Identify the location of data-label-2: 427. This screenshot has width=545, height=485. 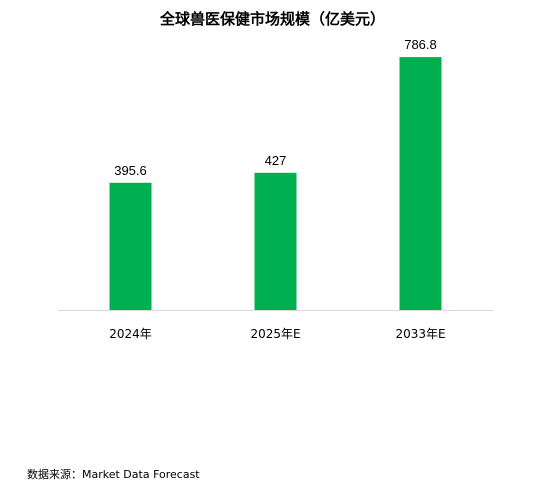
(276, 160).